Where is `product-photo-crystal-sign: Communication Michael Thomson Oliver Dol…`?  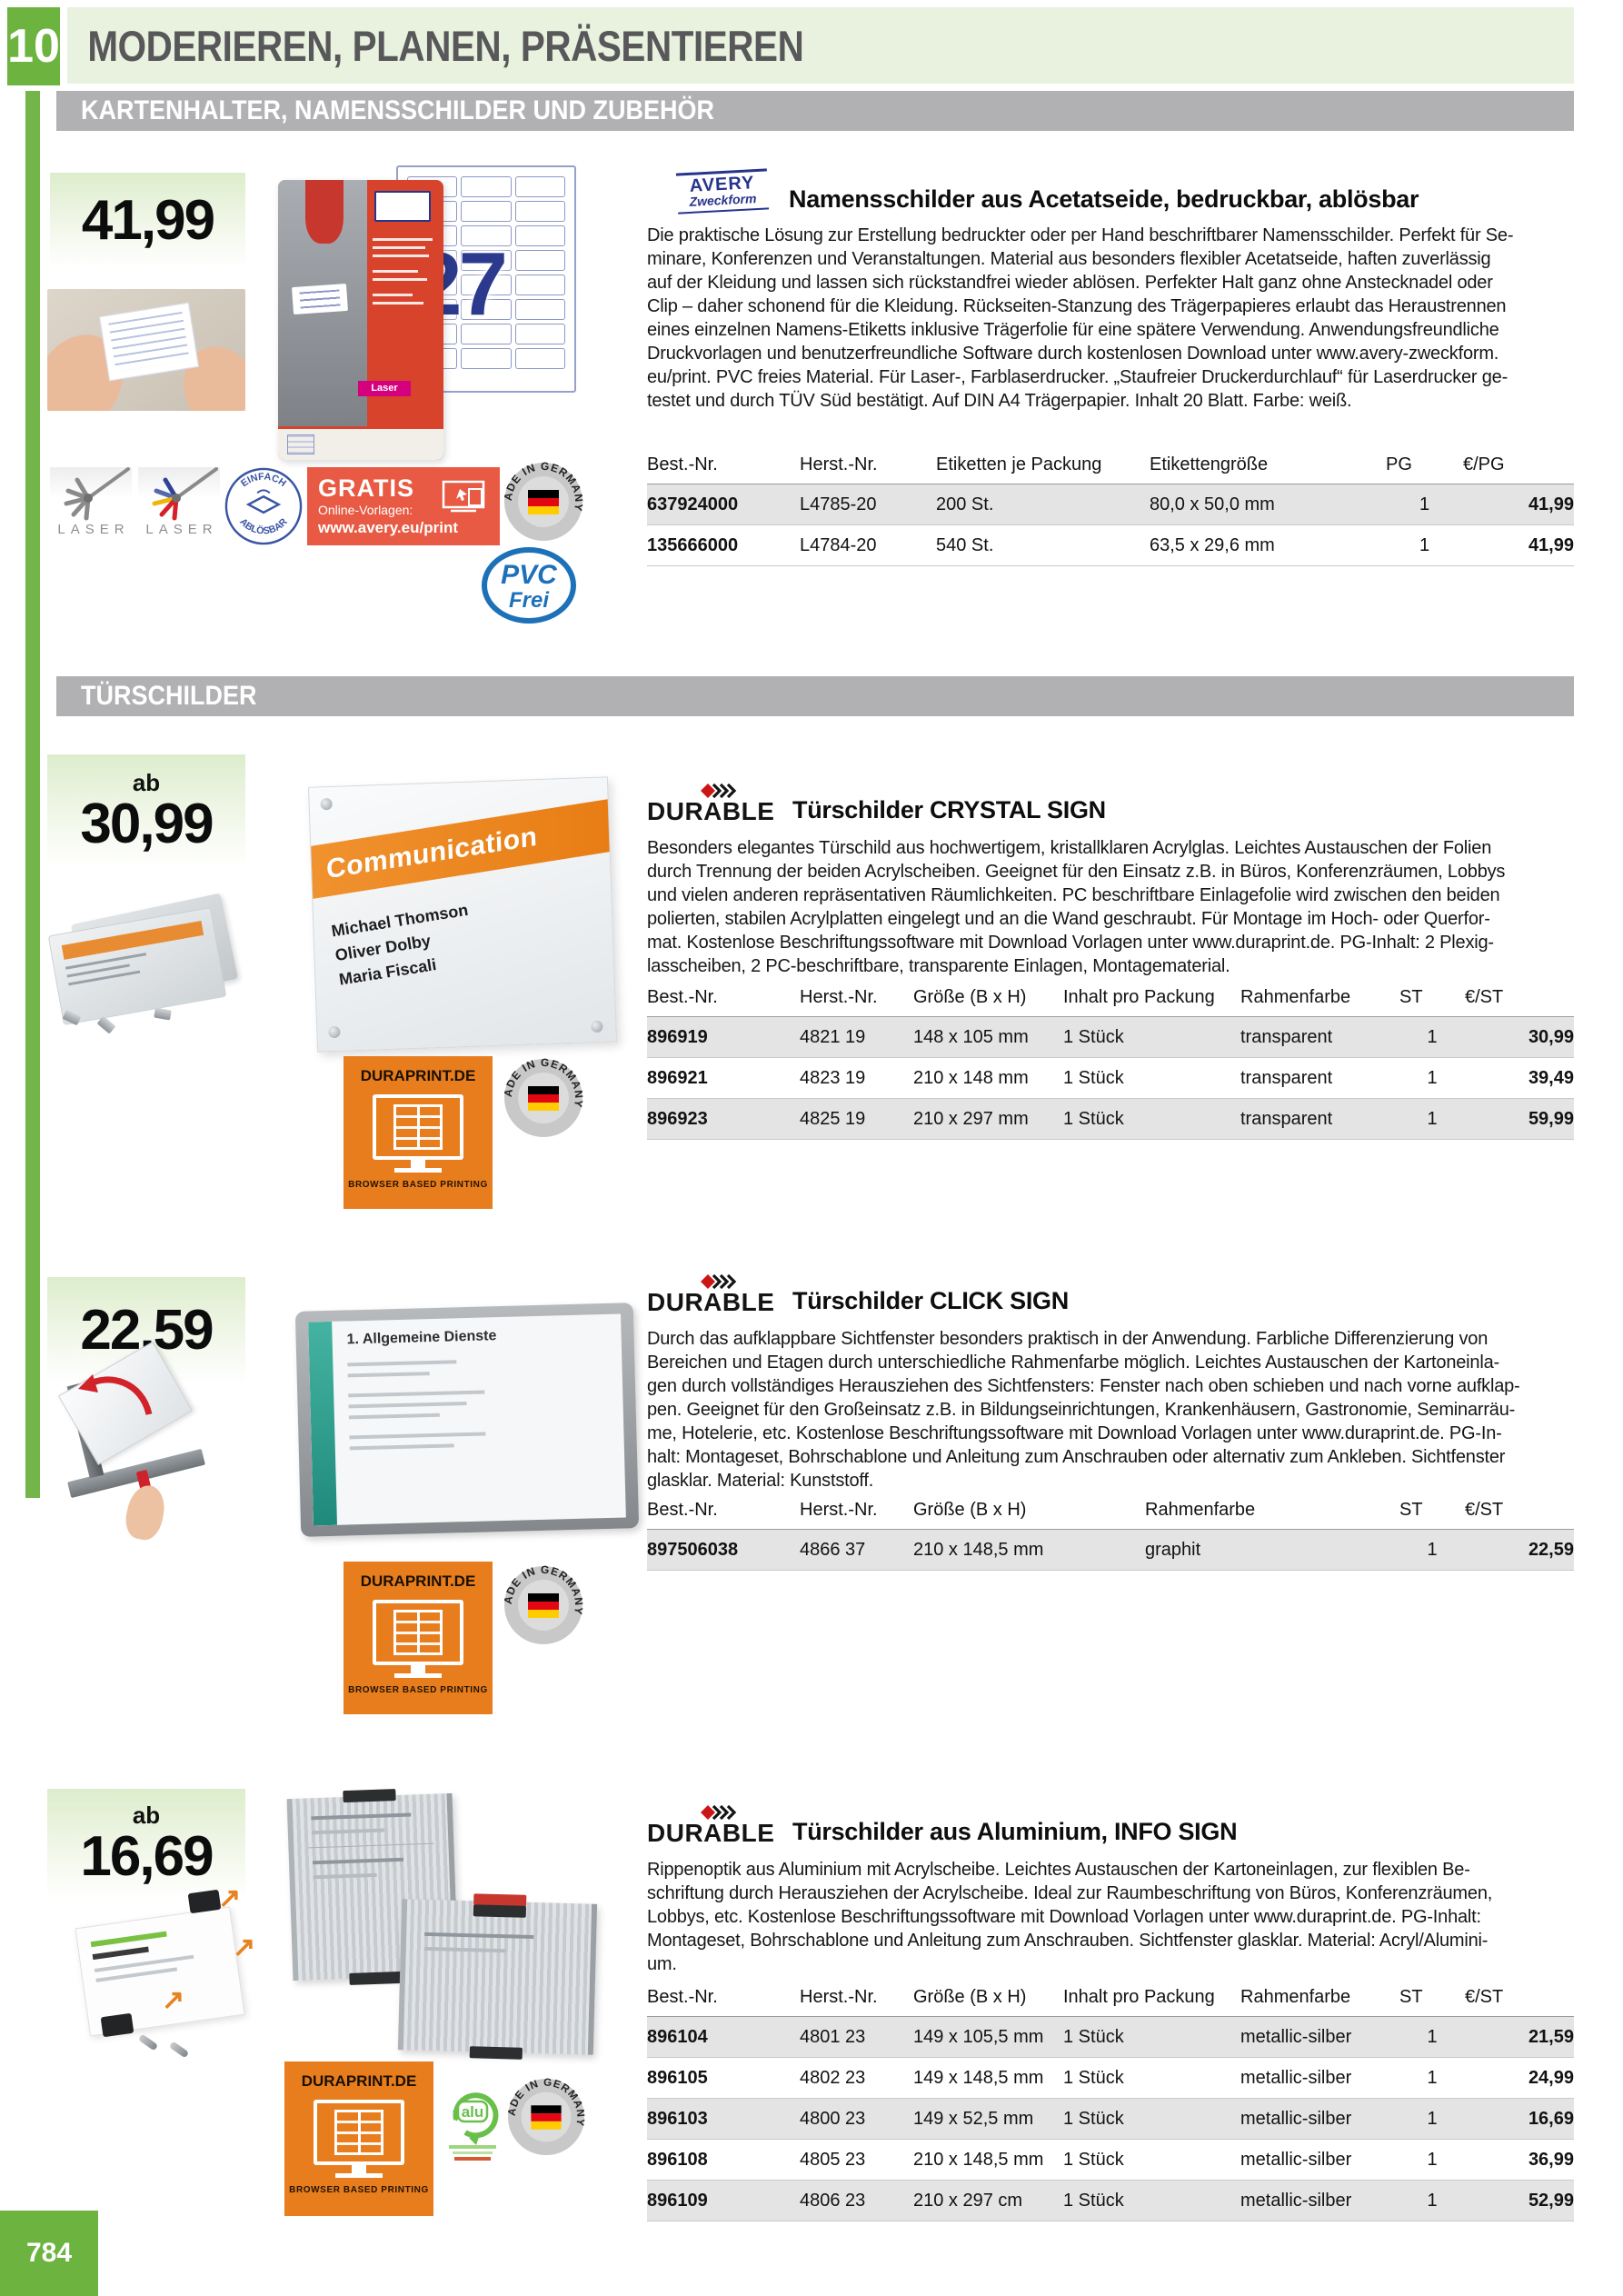
product-photo-crystal-sign: Communication Michael Thomson Oliver Dol… is located at coordinates (467, 915).